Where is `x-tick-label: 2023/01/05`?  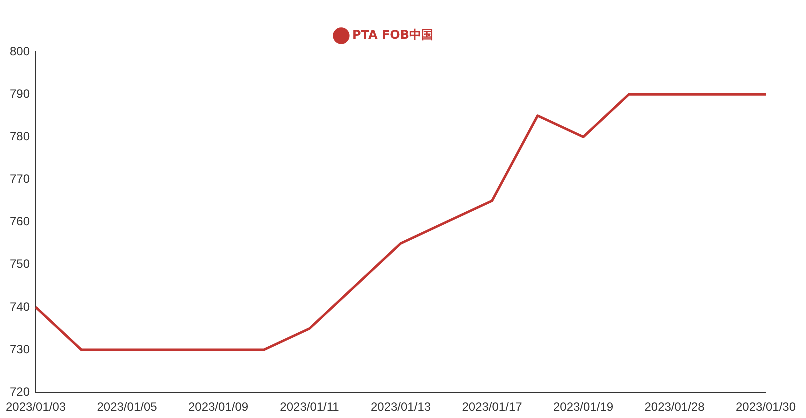
x-tick-label: 2023/01/05 is located at coordinates (127, 407).